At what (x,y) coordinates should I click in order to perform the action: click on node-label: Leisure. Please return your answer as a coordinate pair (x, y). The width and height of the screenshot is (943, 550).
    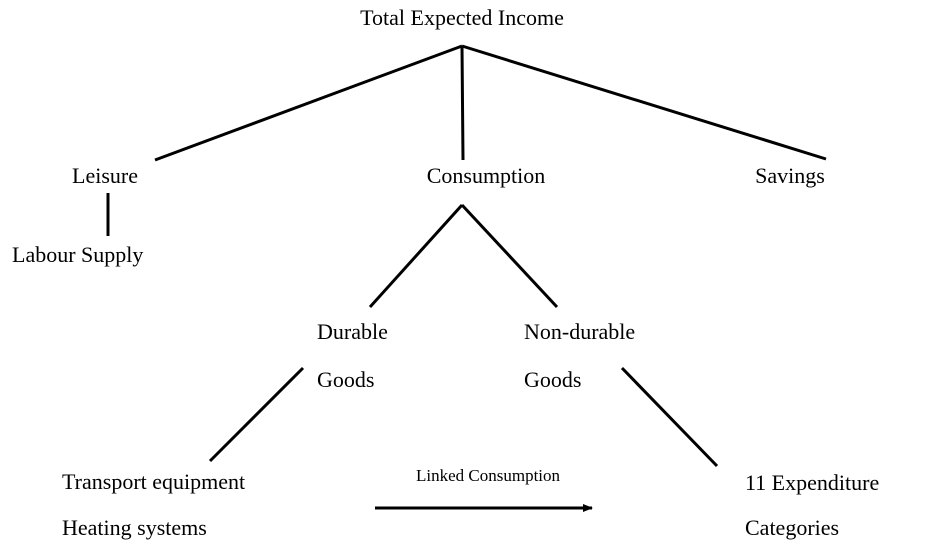
    Looking at the image, I should click on (105, 175).